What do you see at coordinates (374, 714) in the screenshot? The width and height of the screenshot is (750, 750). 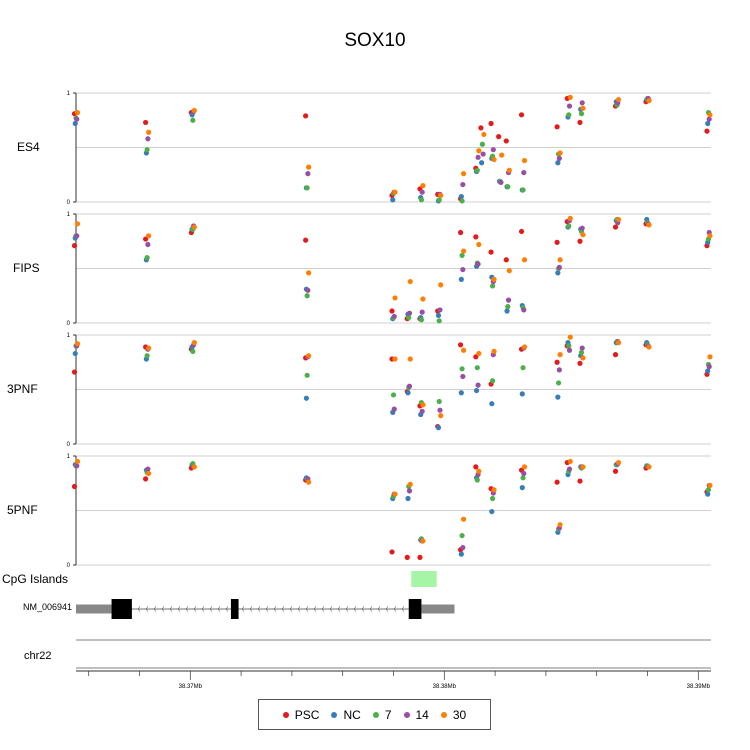 I see `legend: PSC NC 7 14 30` at bounding box center [374, 714].